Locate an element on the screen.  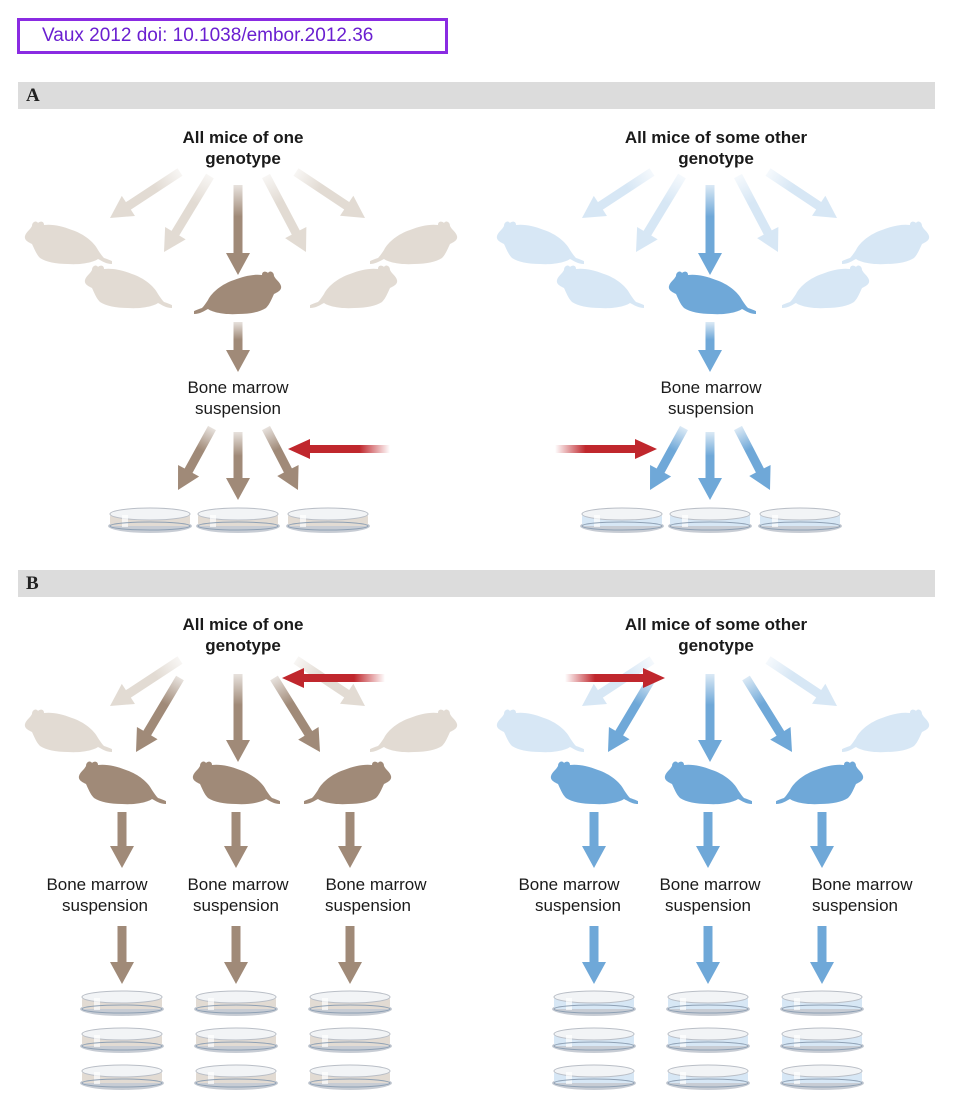
panel-b-left-header-line2: genotype is located at coordinates (243, 645).